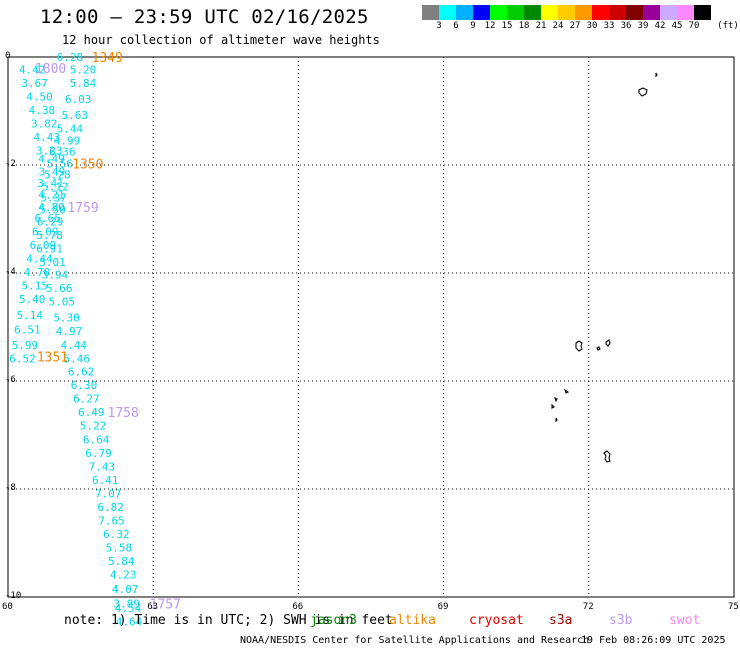  Describe the element at coordinates (728, 26) in the screenshot. I see `scale-unit: (ft)` at that location.